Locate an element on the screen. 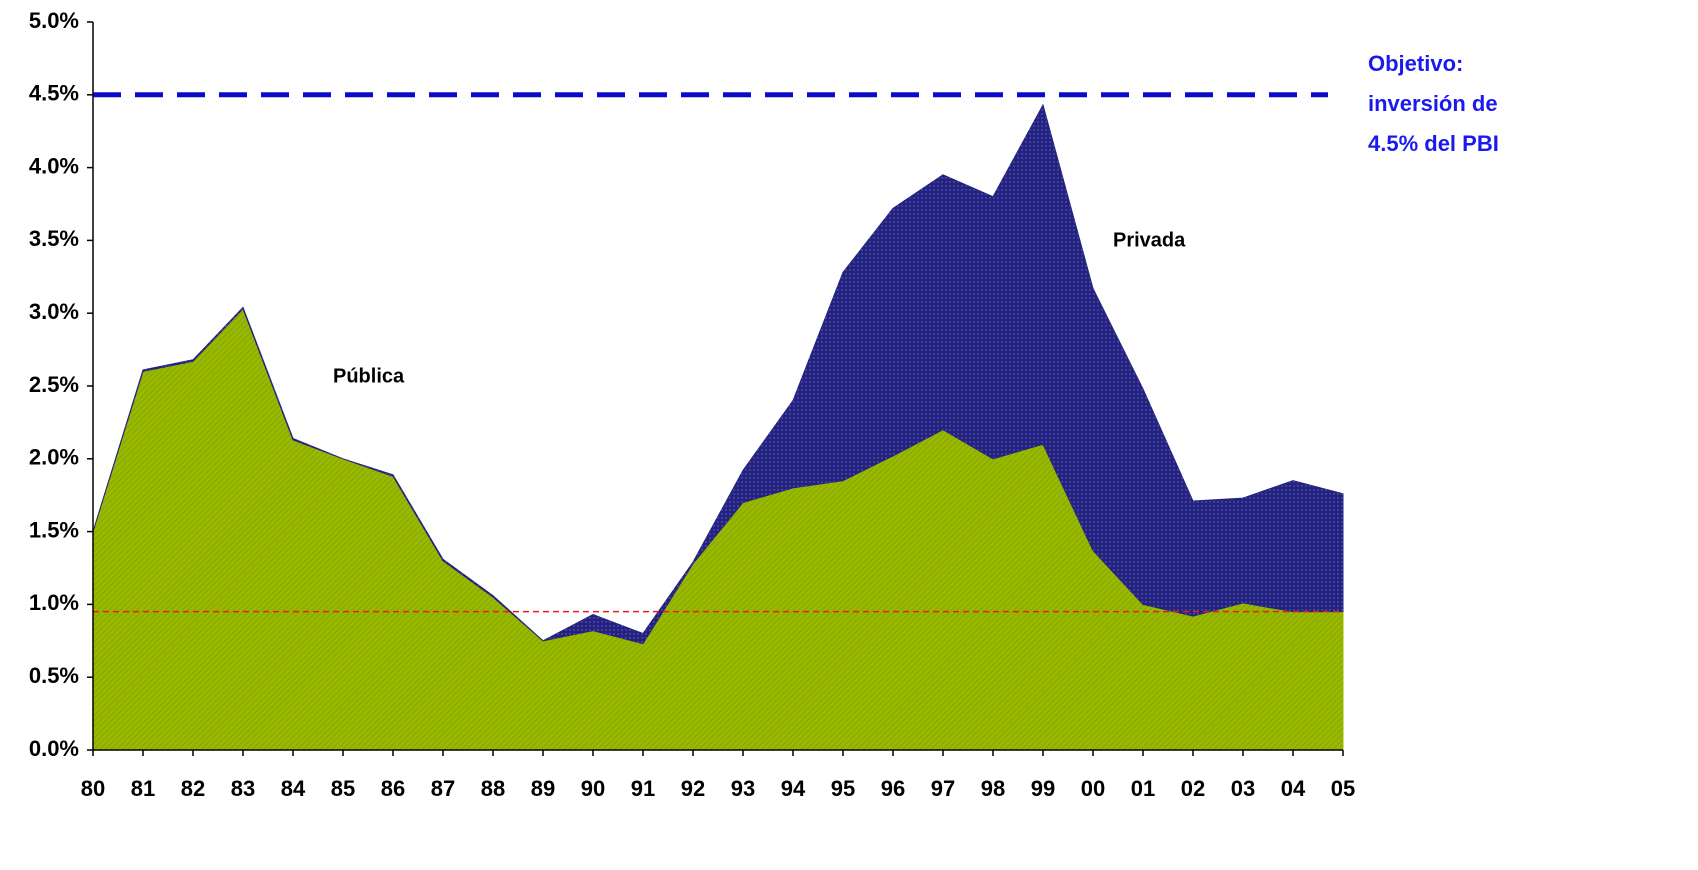  x-tick-label: 95 is located at coordinates (843, 788).